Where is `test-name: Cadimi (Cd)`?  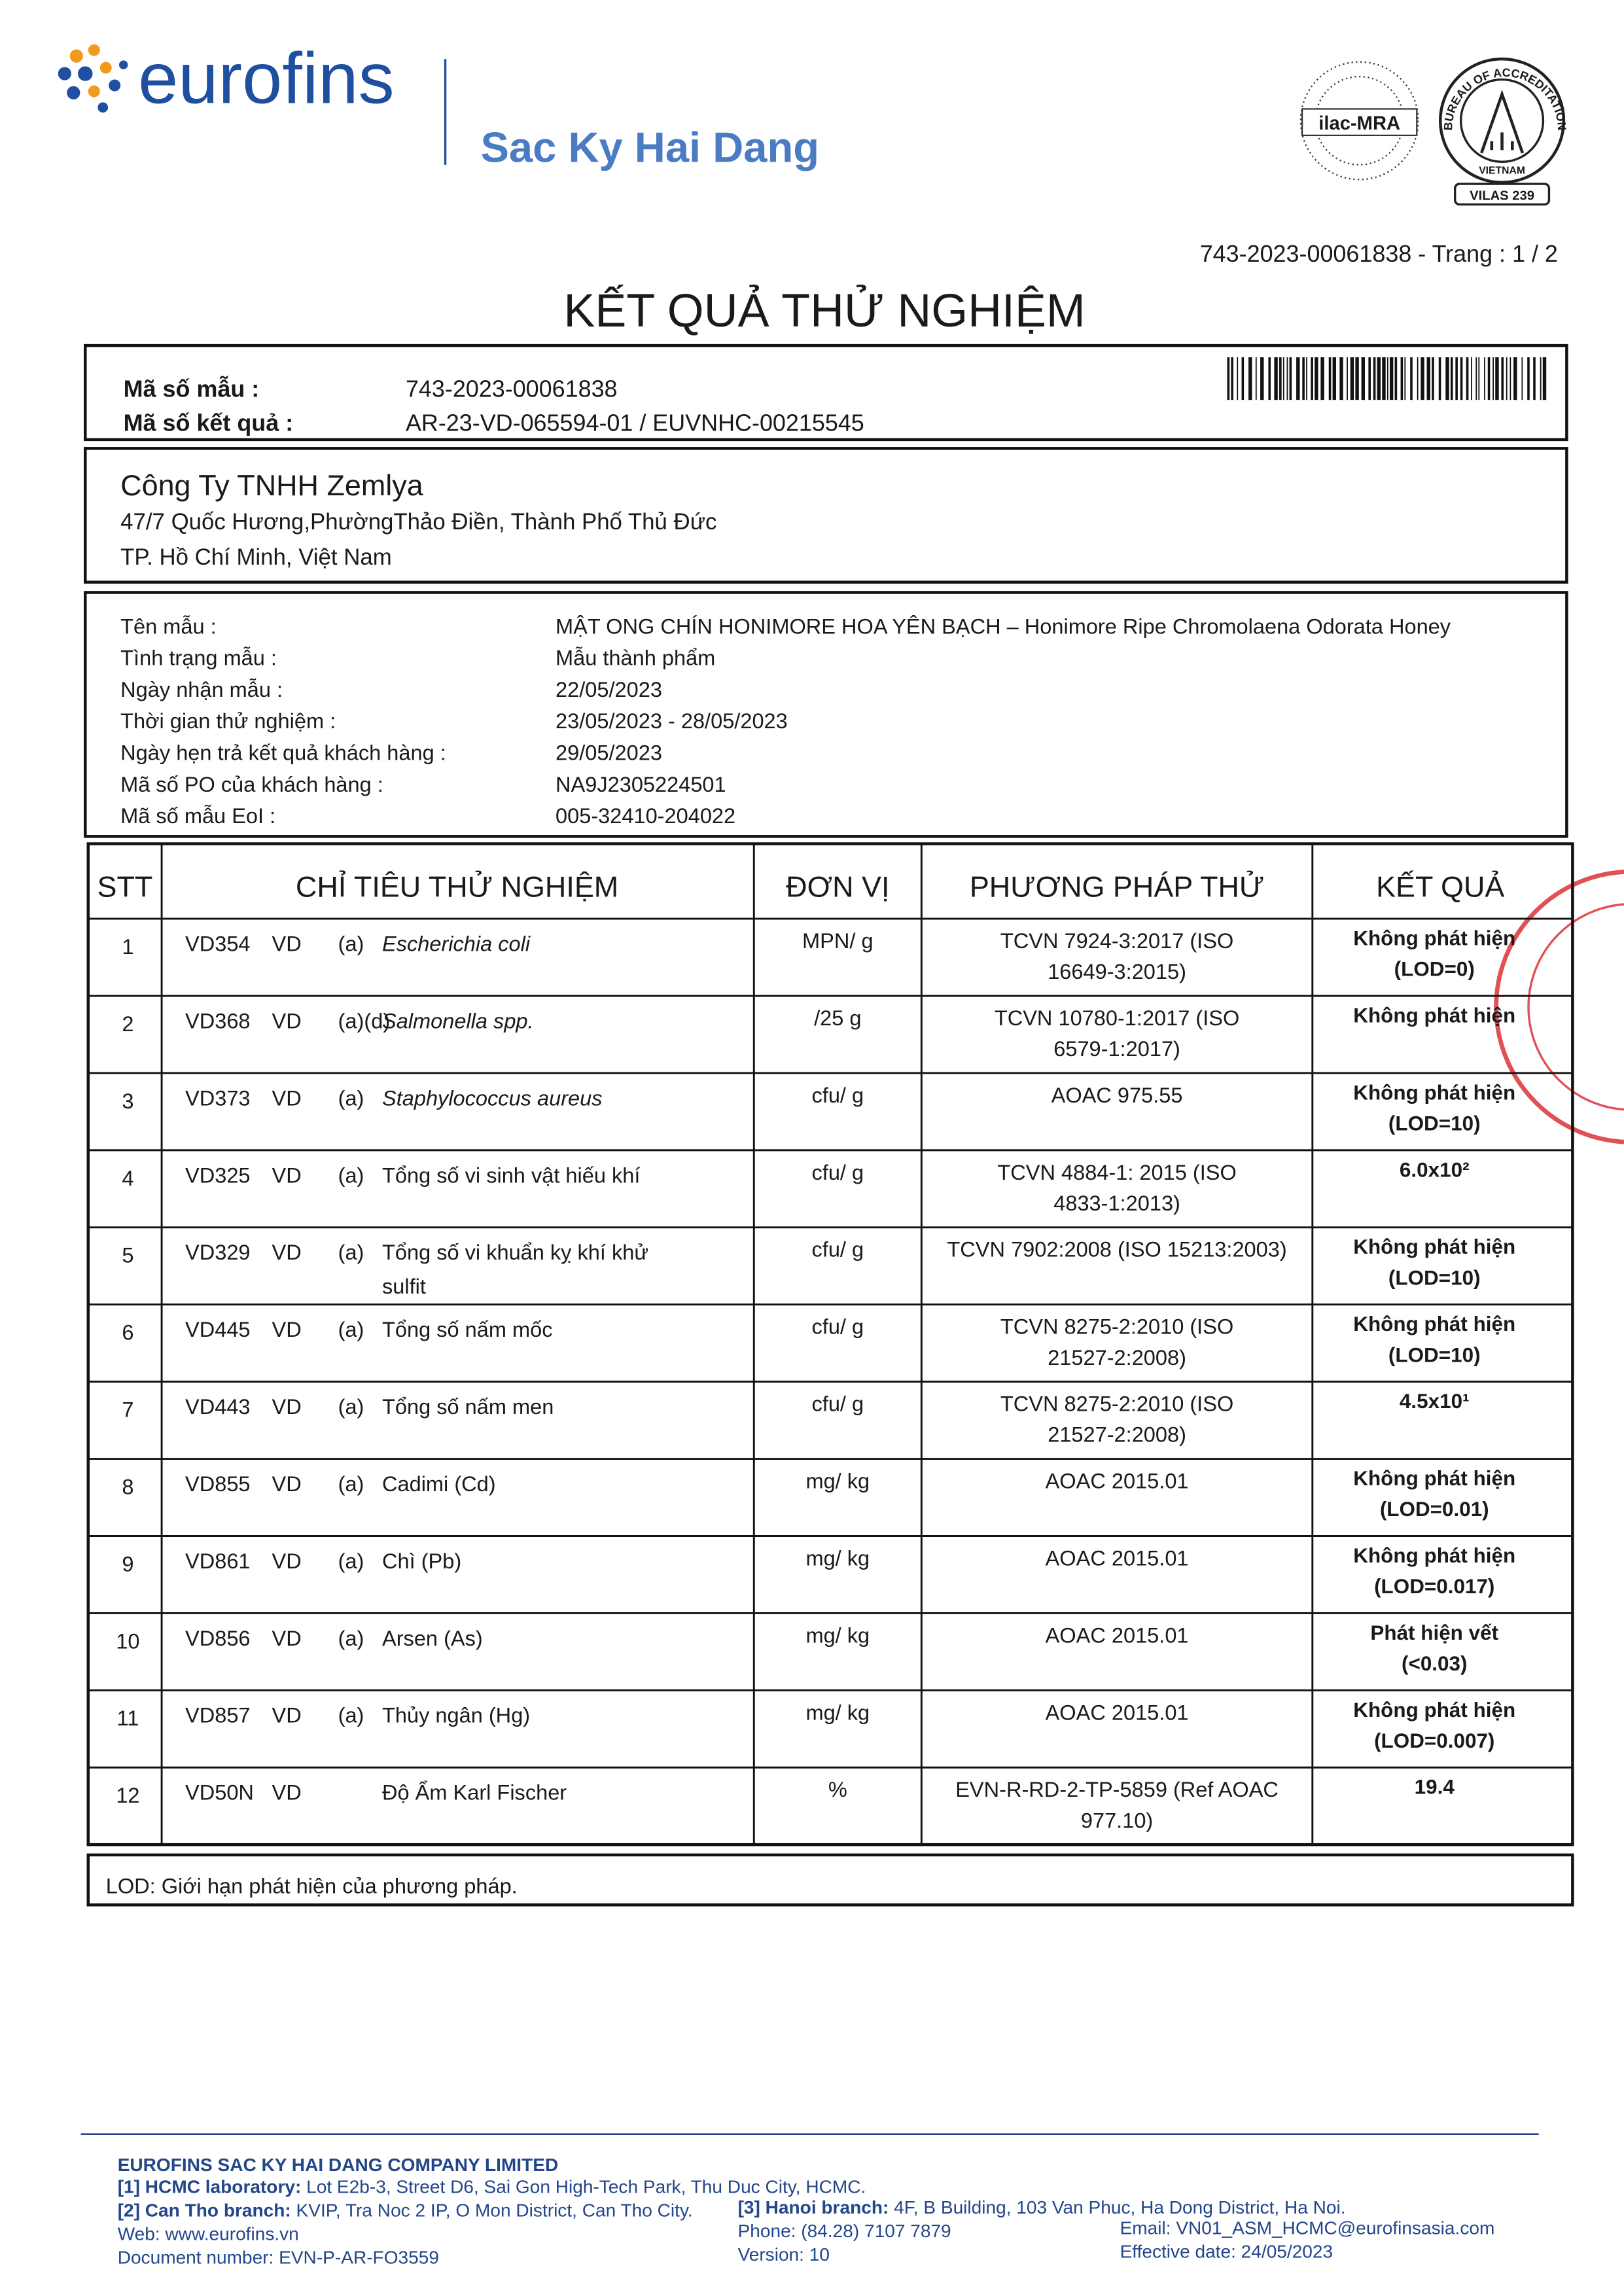
test-name: Cadimi (Cd) is located at coordinates (439, 1484).